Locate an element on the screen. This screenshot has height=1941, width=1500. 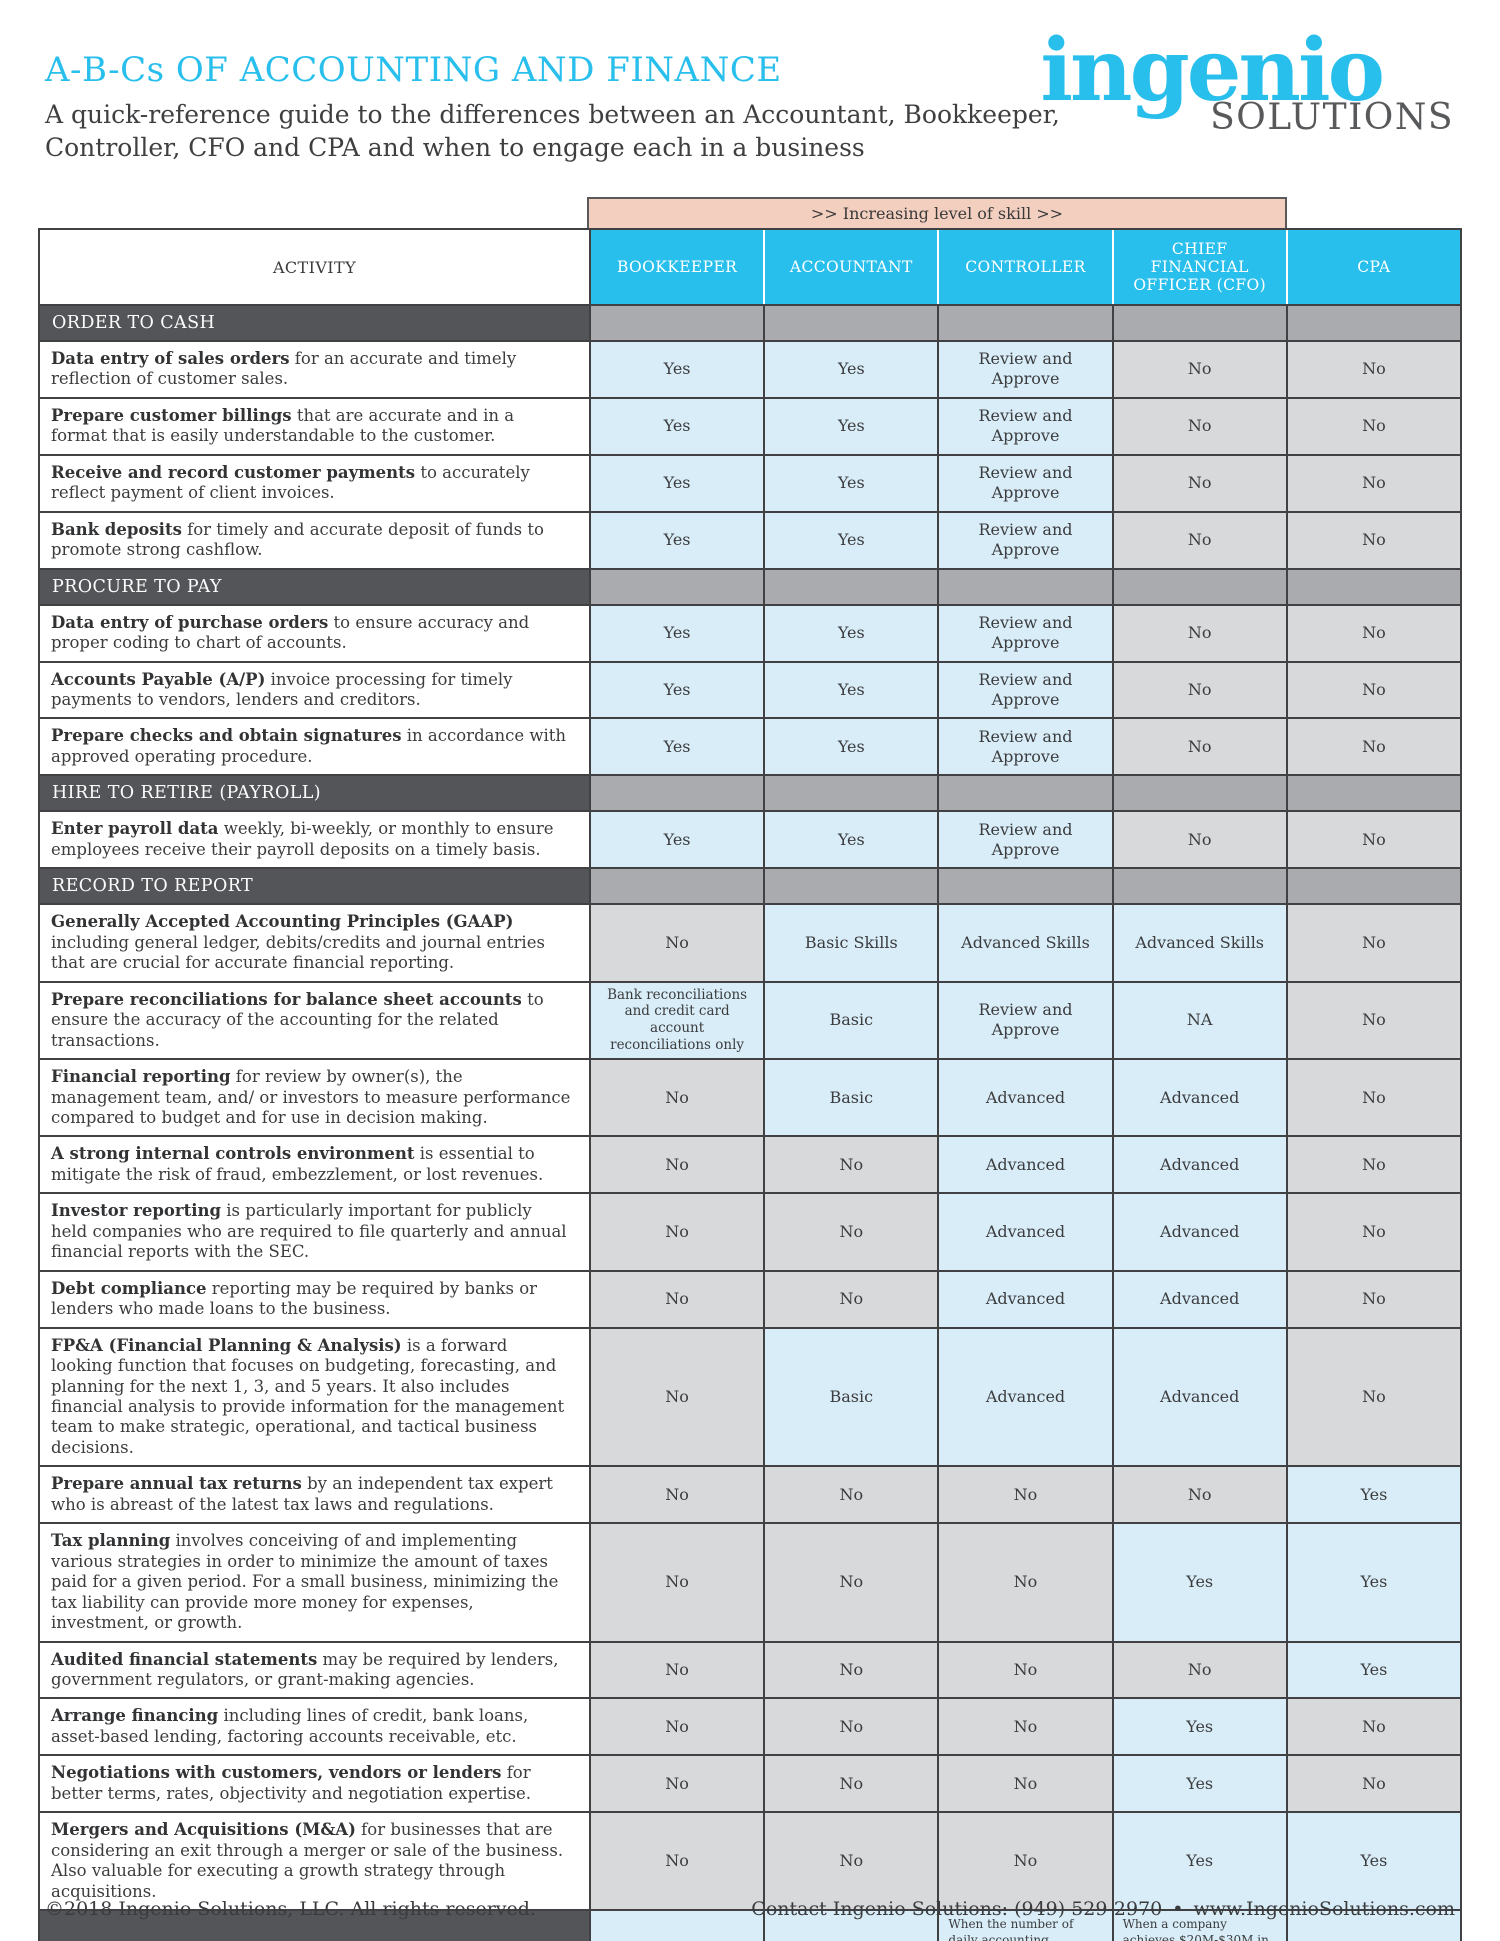
column-header-cpa: CPA is located at coordinates (1372, 267).